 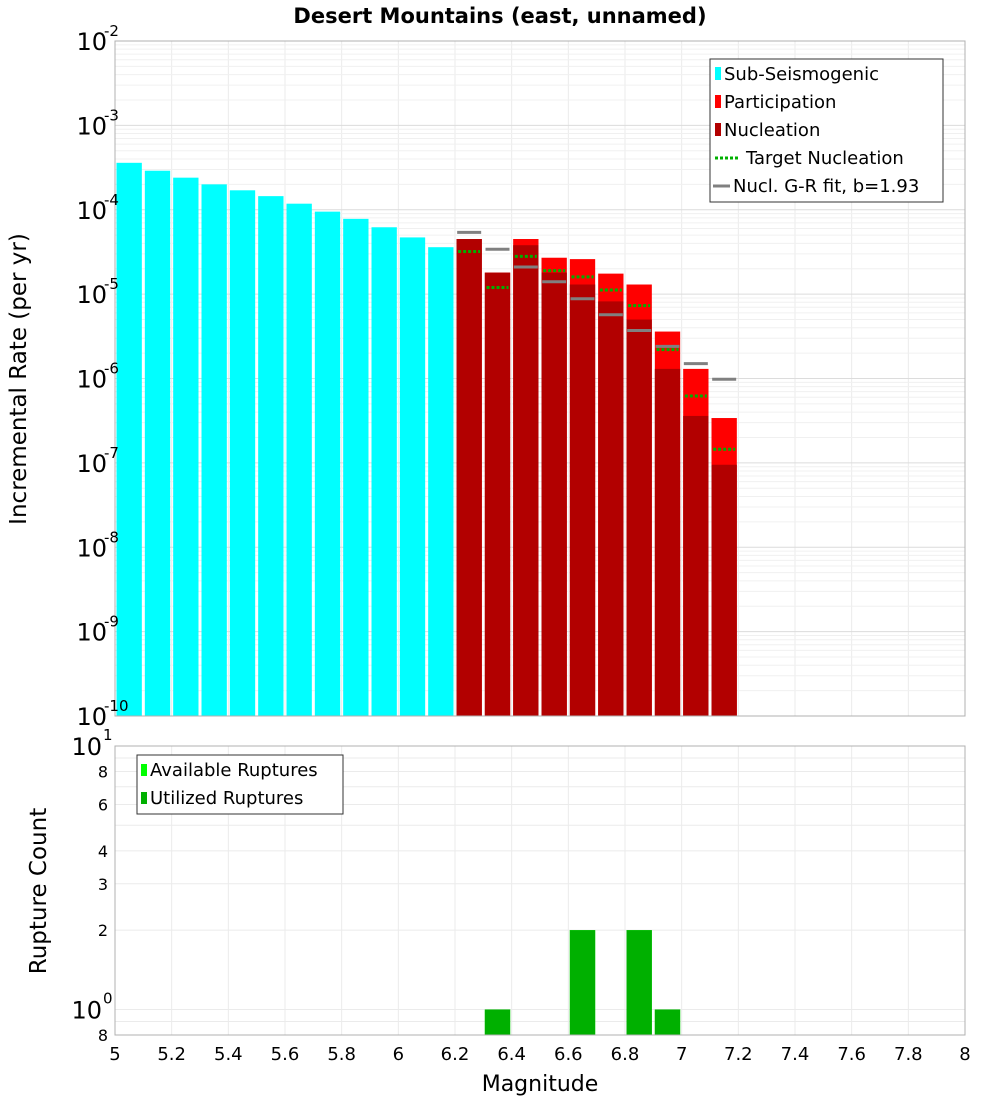 I want to click on bottom-y-power-tick: 10 0, so click(x=91, y=1006).